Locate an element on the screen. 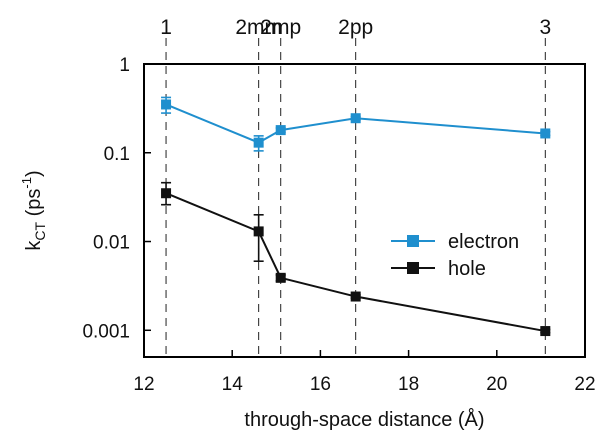 This screenshot has width=601, height=431. y-tick-label: 1 is located at coordinates (124, 65).